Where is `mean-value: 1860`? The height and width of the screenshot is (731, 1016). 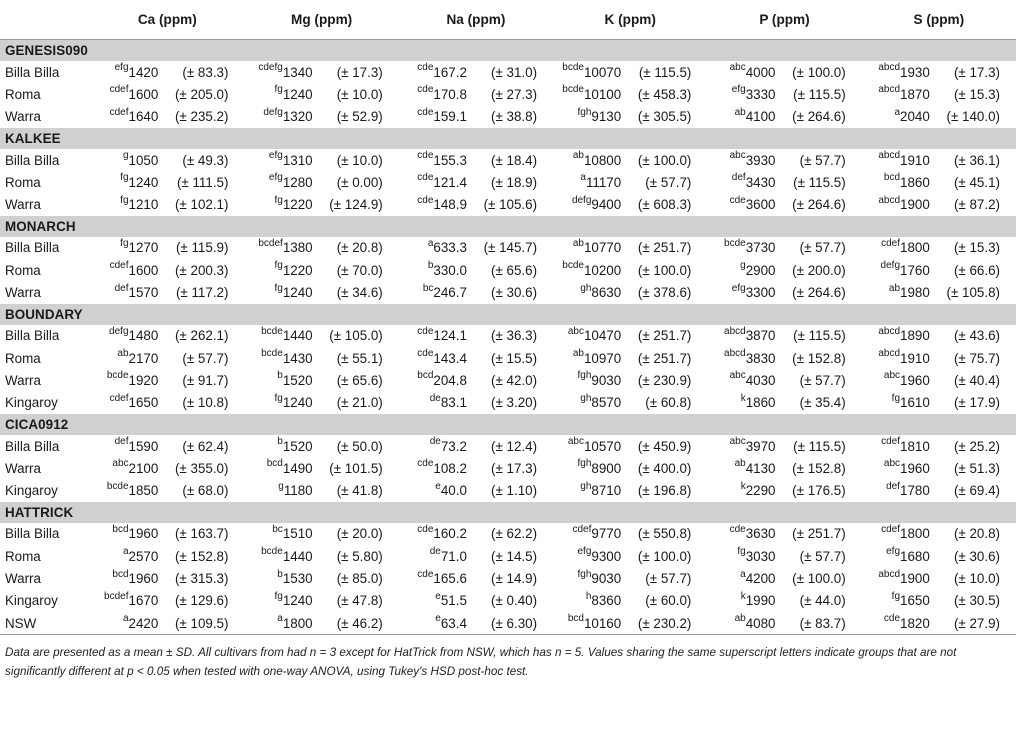
mean-value: 1860 is located at coordinates (915, 182).